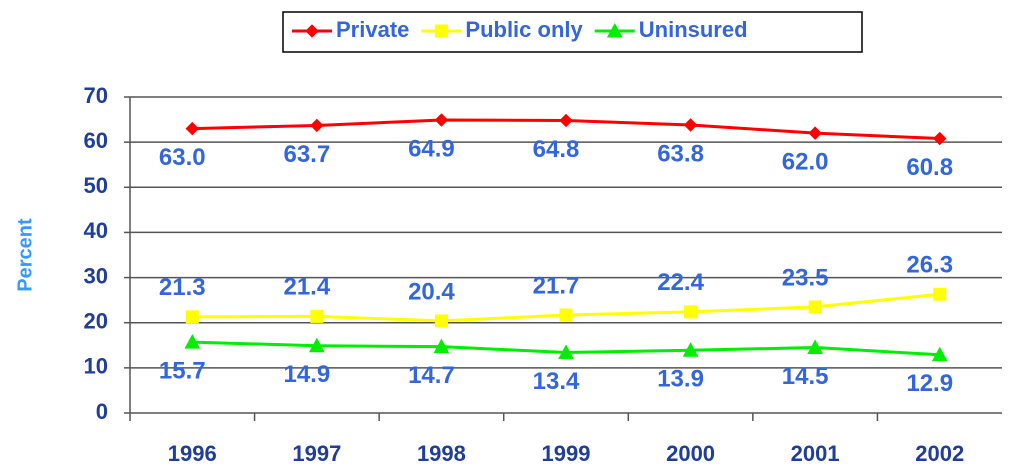 The width and height of the screenshot is (1015, 473). Describe the element at coordinates (929, 265) in the screenshot. I see `data-label: 26.3` at that location.